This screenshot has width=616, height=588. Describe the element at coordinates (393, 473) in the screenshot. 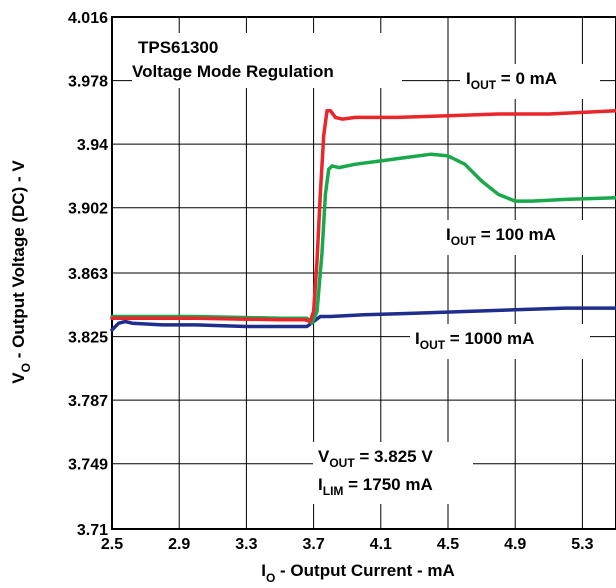

I see `conditions-bg` at that location.